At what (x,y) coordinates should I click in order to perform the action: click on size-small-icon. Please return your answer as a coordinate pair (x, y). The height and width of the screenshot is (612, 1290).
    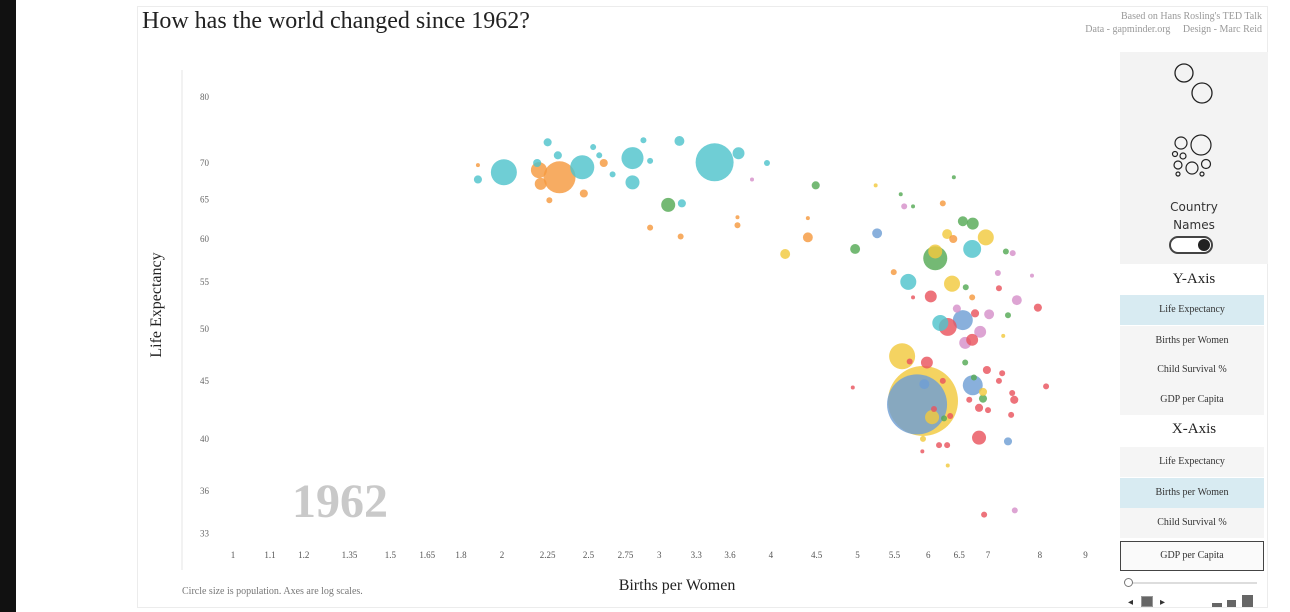
    Looking at the image, I should click on (1217, 604).